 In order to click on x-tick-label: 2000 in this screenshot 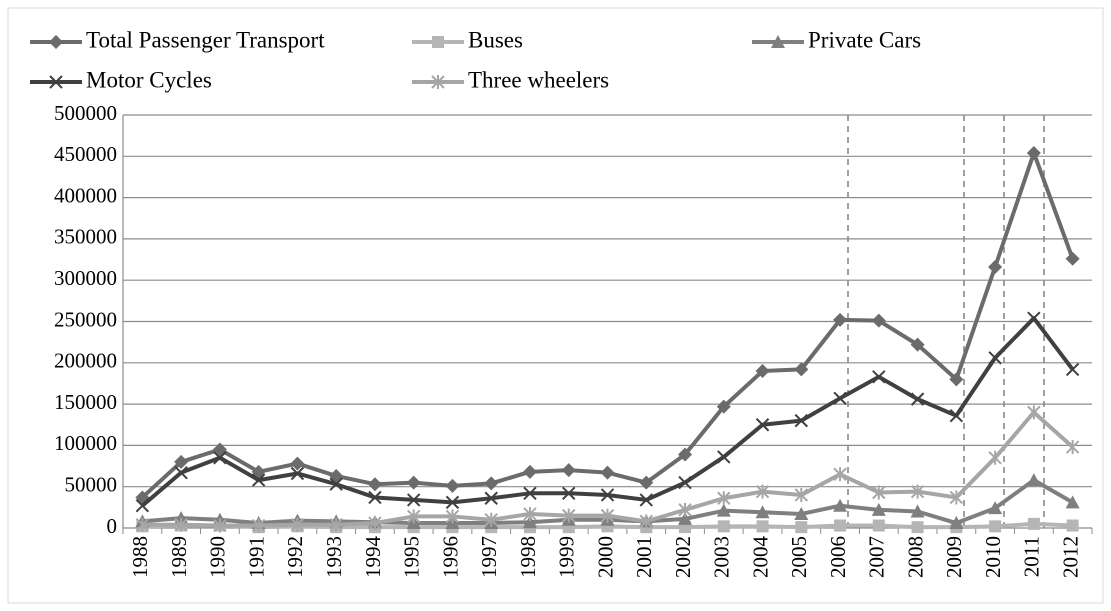, I will do `click(605, 557)`.